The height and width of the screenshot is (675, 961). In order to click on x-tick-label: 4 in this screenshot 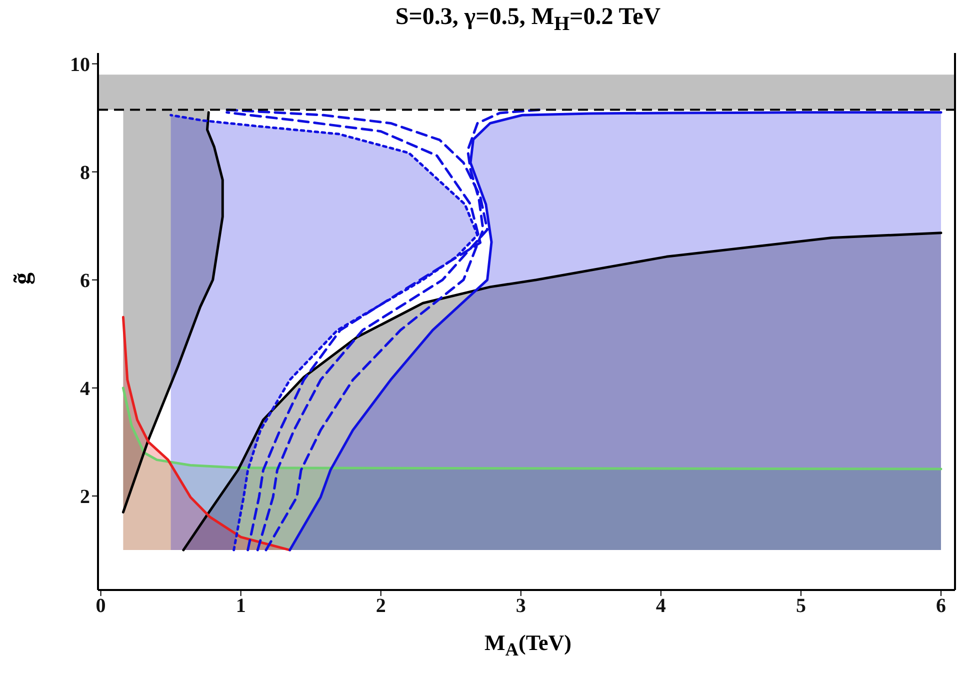, I will do `click(661, 606)`.